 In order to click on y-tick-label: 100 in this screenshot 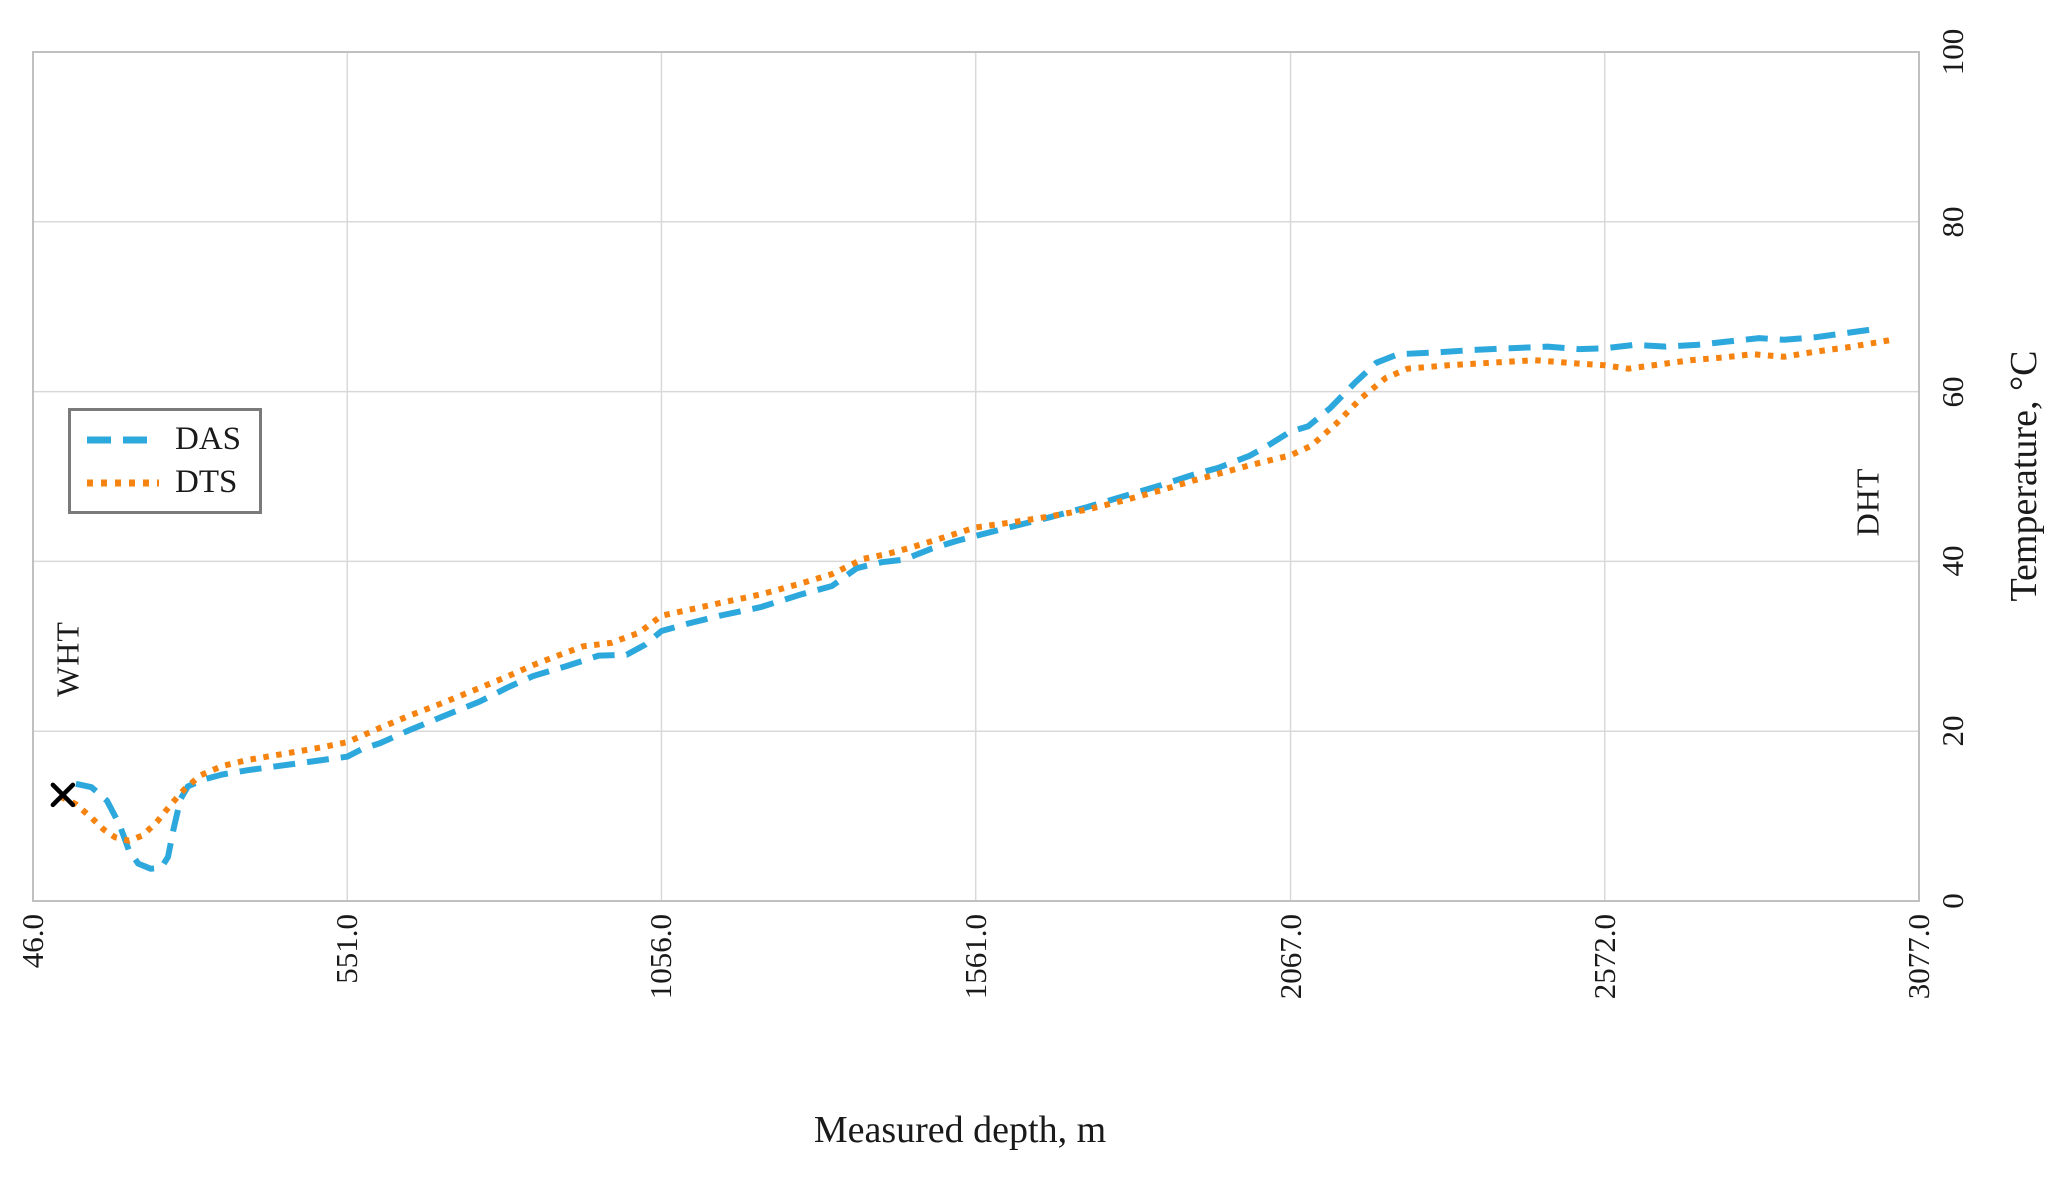, I will do `click(1952, 52)`.